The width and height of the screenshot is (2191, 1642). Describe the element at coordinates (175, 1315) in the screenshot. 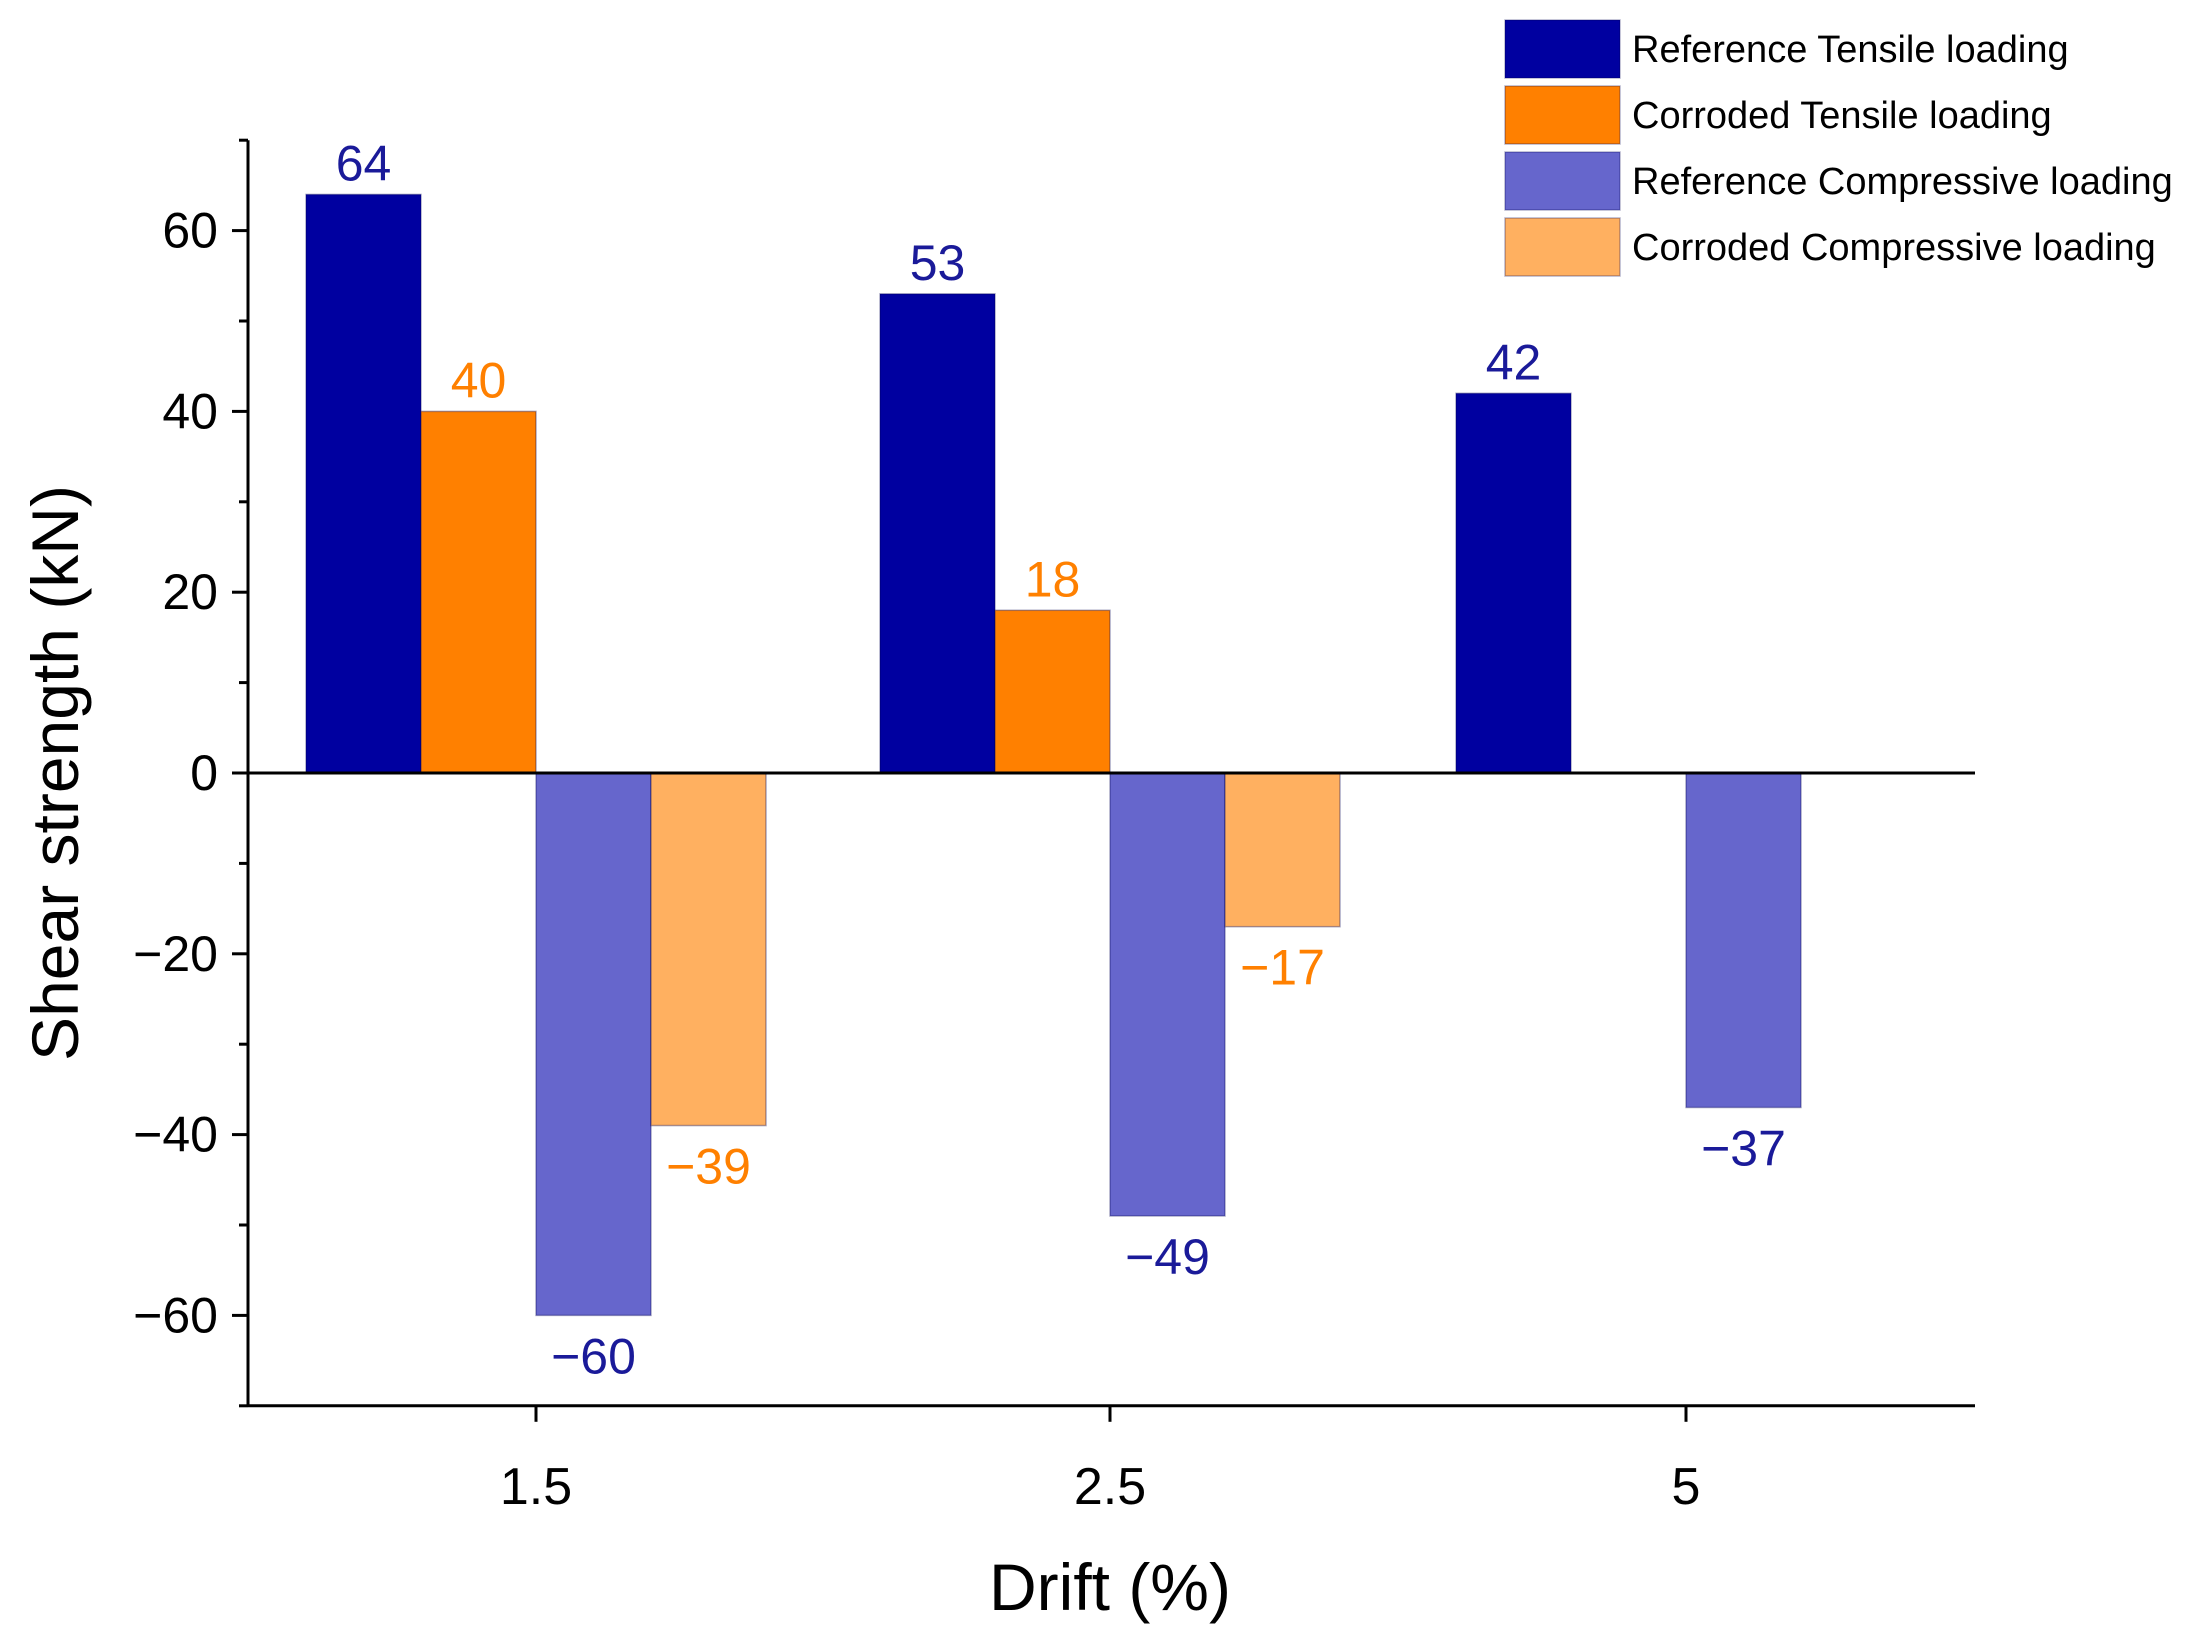

I see `y-tick-label: −60` at that location.